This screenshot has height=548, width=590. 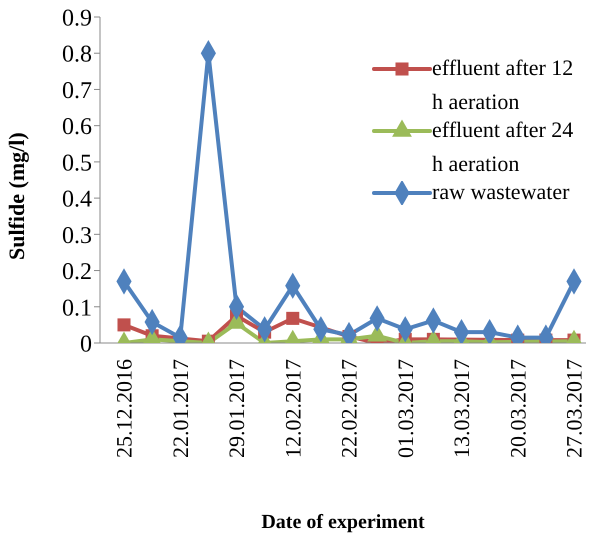 I want to click on legend-label: raw wastewater, so click(x=501, y=192).